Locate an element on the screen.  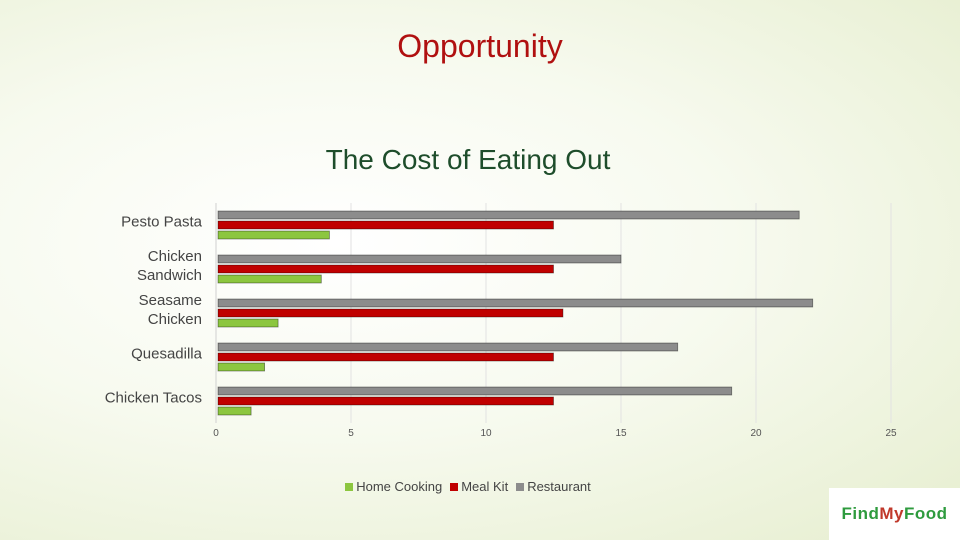
logo: Find My Food is located at coordinates (894, 514).